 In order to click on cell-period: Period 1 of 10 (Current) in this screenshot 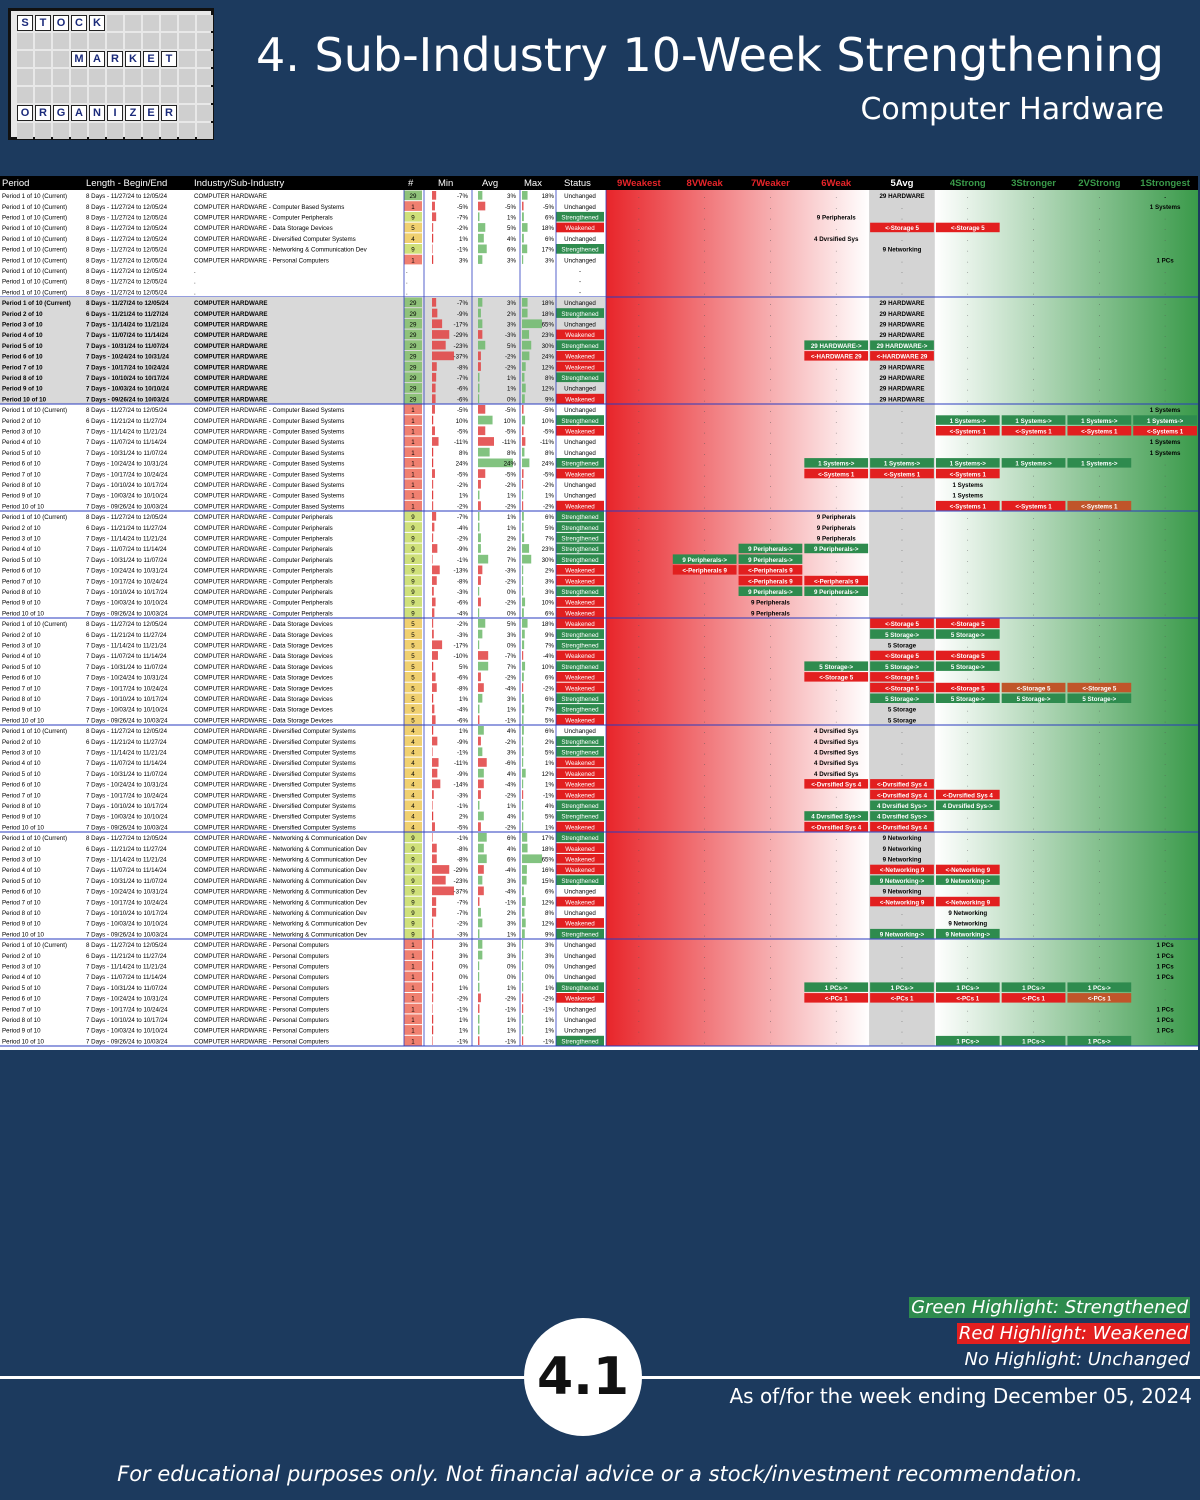, I will do `click(34, 239)`.